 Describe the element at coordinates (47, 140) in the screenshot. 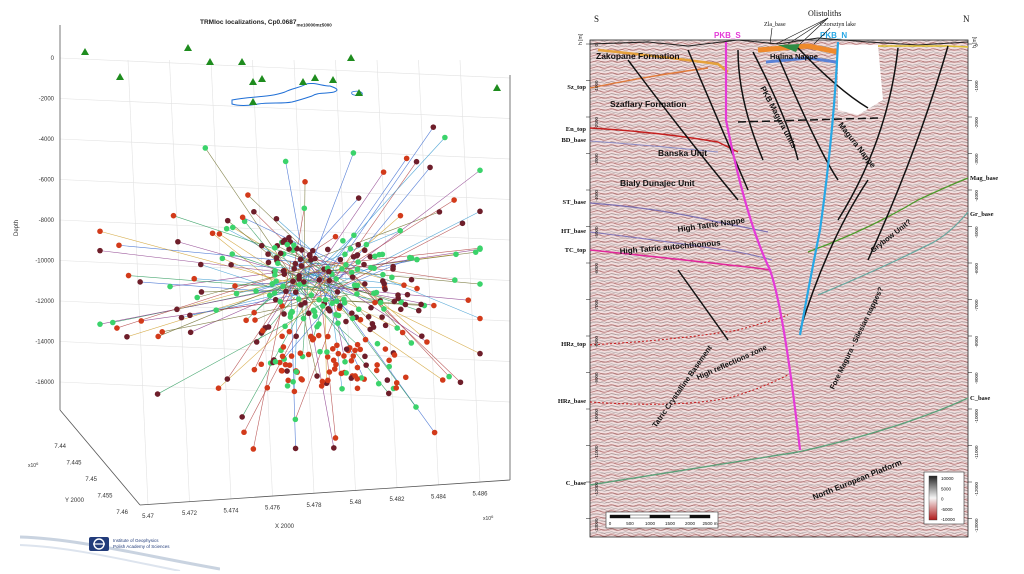

I see `z-tick-label: -4000` at that location.